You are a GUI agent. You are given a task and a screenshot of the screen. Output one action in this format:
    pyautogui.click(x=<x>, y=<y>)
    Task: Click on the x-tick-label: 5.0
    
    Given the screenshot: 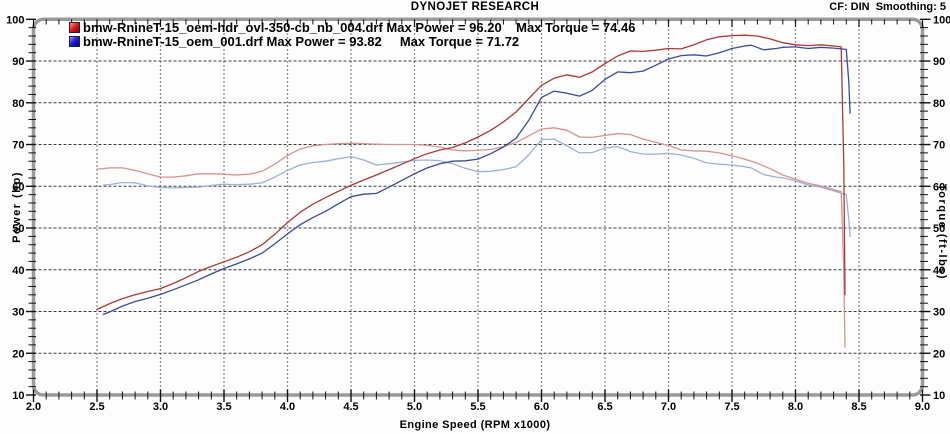 What is the action you would take?
    pyautogui.click(x=414, y=407)
    